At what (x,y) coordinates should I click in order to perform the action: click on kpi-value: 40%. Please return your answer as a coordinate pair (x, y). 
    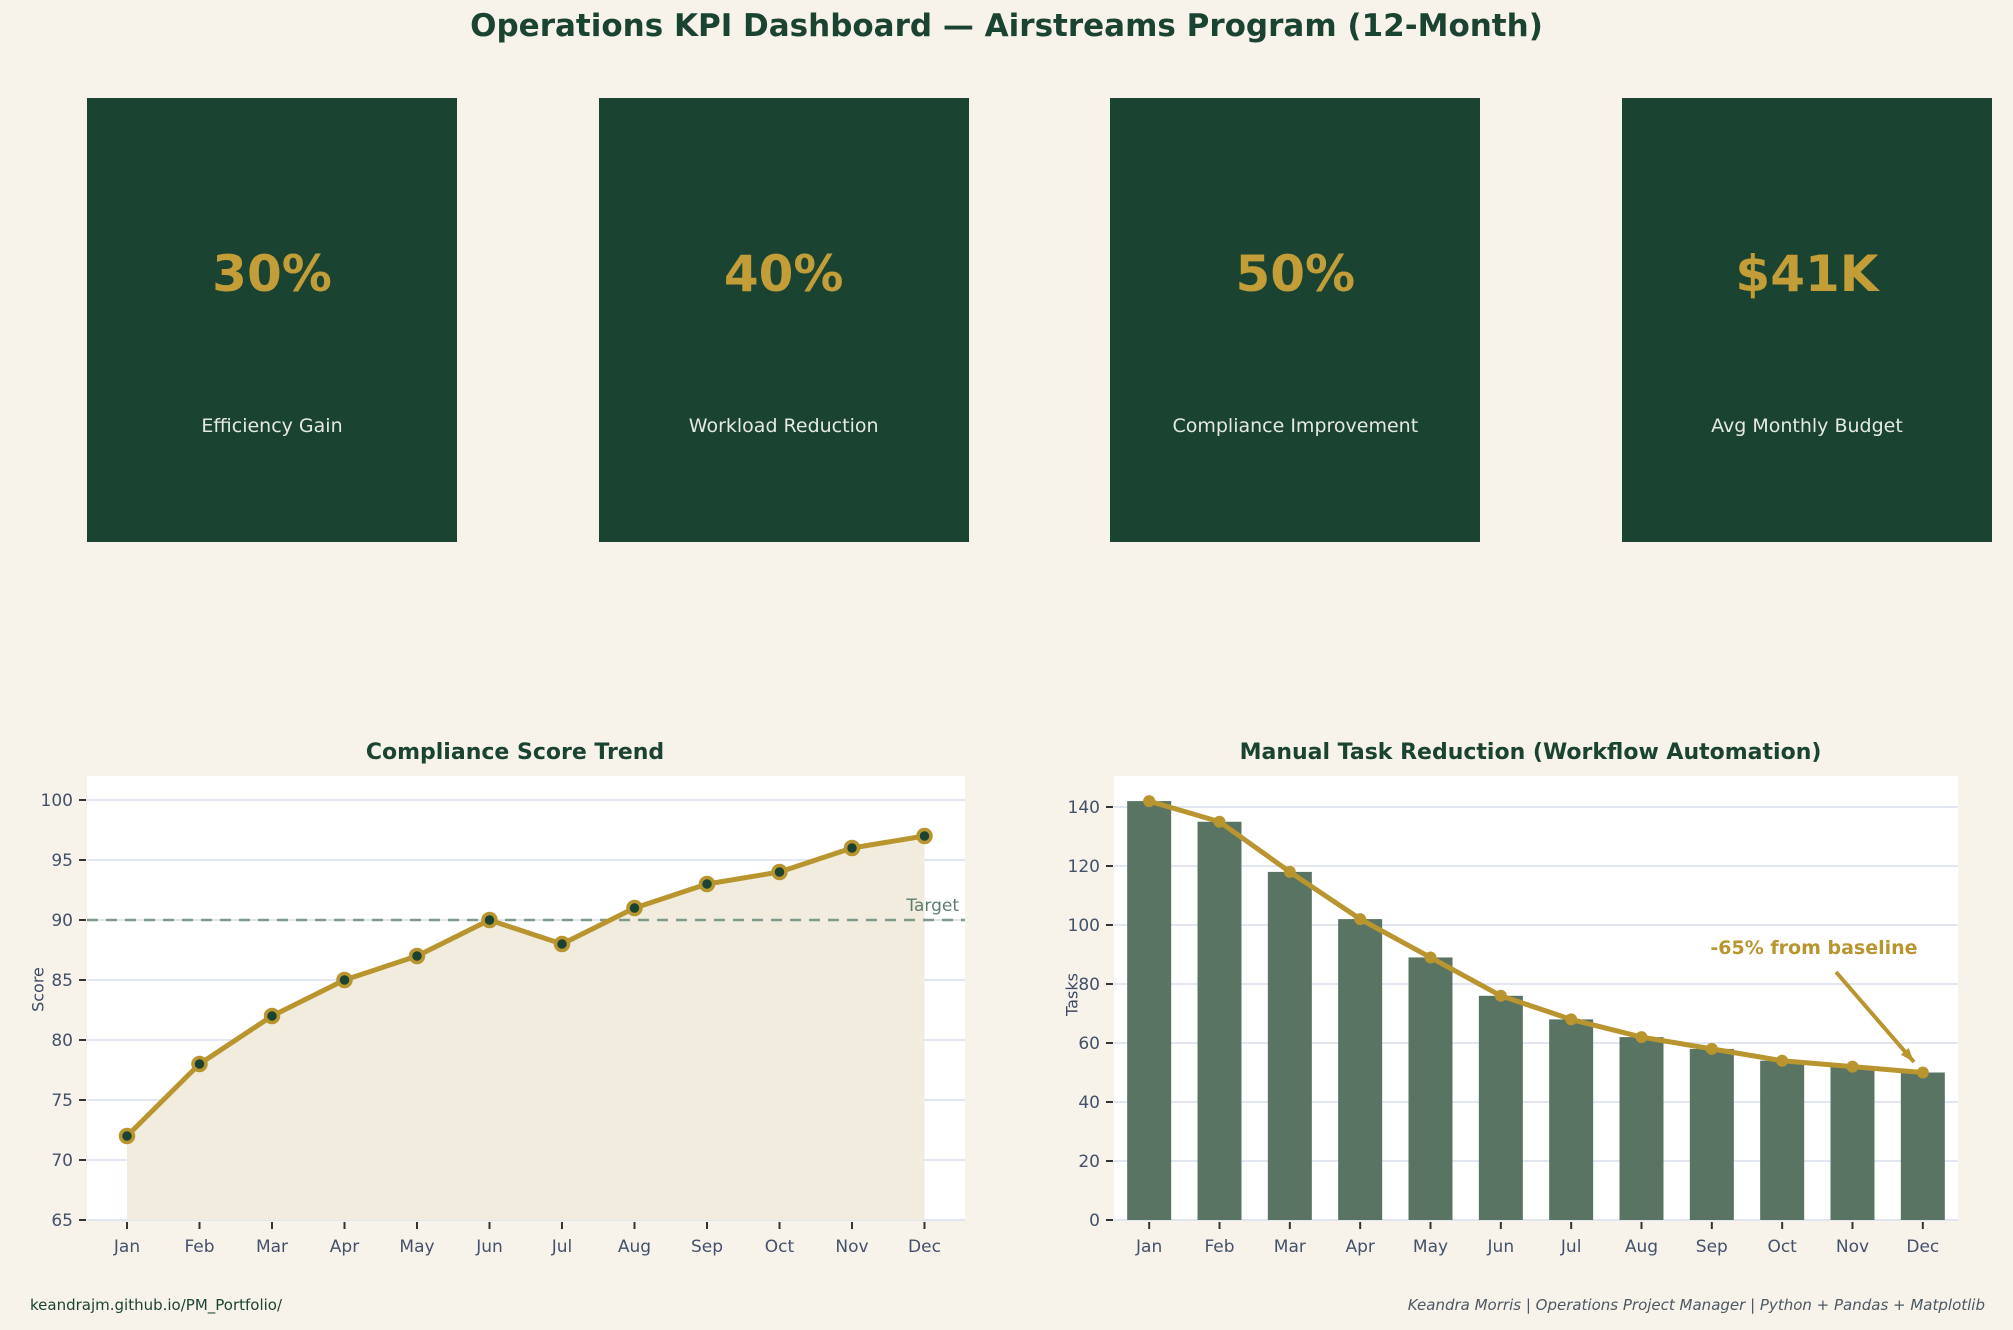
    Looking at the image, I should click on (783, 273).